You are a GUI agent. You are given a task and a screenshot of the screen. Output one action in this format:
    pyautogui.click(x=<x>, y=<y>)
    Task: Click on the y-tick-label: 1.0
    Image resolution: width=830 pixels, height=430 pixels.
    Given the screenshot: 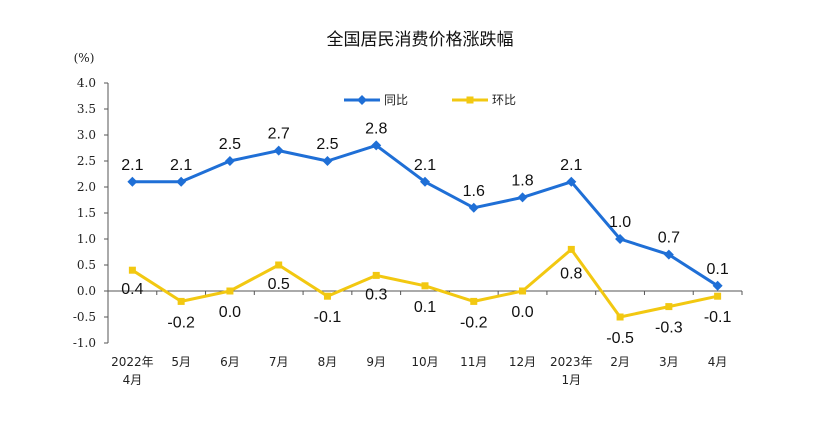 What is the action you would take?
    pyautogui.click(x=86, y=239)
    